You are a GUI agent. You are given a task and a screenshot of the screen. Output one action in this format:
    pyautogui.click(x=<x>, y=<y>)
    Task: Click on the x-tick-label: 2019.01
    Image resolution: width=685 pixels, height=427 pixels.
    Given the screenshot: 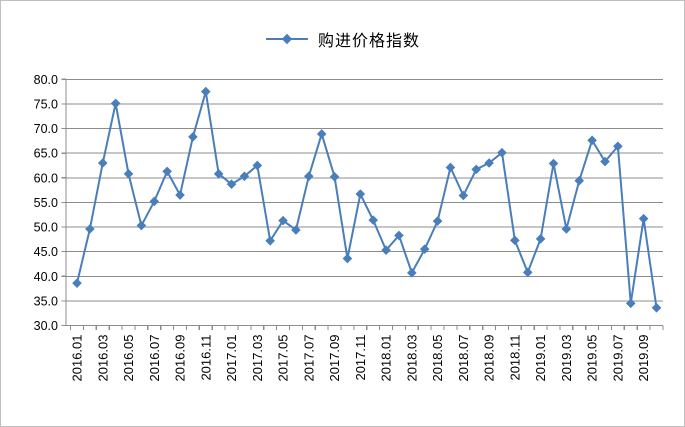 What is the action you would take?
    pyautogui.click(x=540, y=358)
    